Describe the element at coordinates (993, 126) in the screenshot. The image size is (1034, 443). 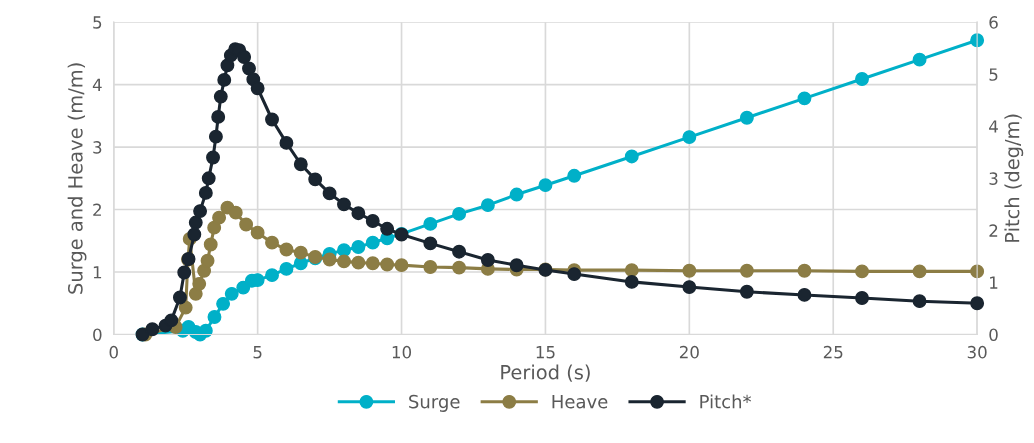
I see `y2-tick-label: 4` at that location.